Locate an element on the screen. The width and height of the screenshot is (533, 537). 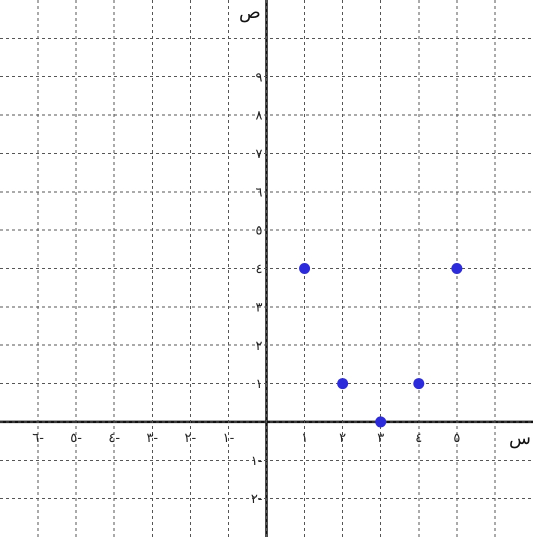
x-tick-label: ٦- is located at coordinates (38, 438).